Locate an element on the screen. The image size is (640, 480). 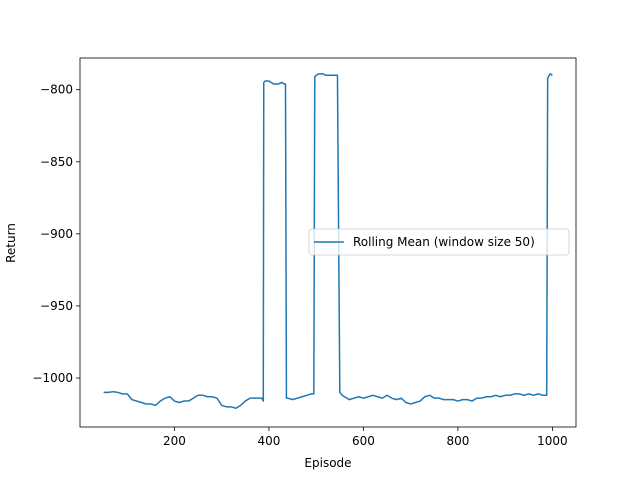
legend-box is located at coordinates (439, 242).